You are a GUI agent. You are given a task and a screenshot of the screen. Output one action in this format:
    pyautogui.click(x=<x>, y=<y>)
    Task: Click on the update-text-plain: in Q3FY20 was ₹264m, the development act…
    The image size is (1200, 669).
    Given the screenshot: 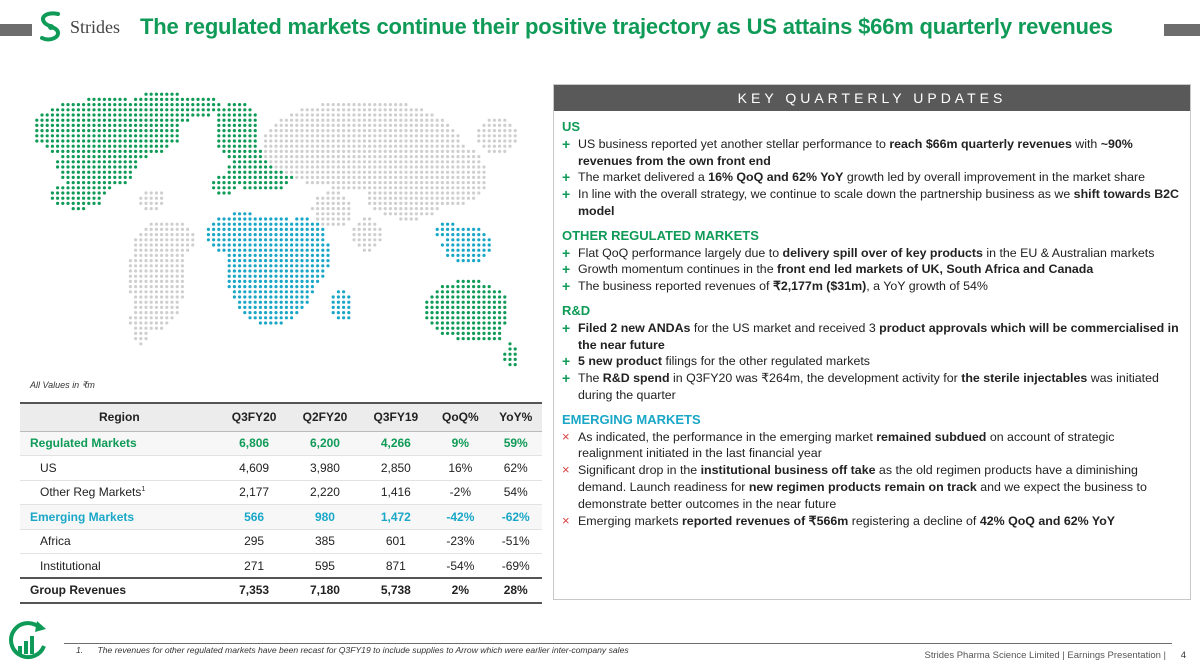 What is the action you would take?
    pyautogui.click(x=815, y=378)
    